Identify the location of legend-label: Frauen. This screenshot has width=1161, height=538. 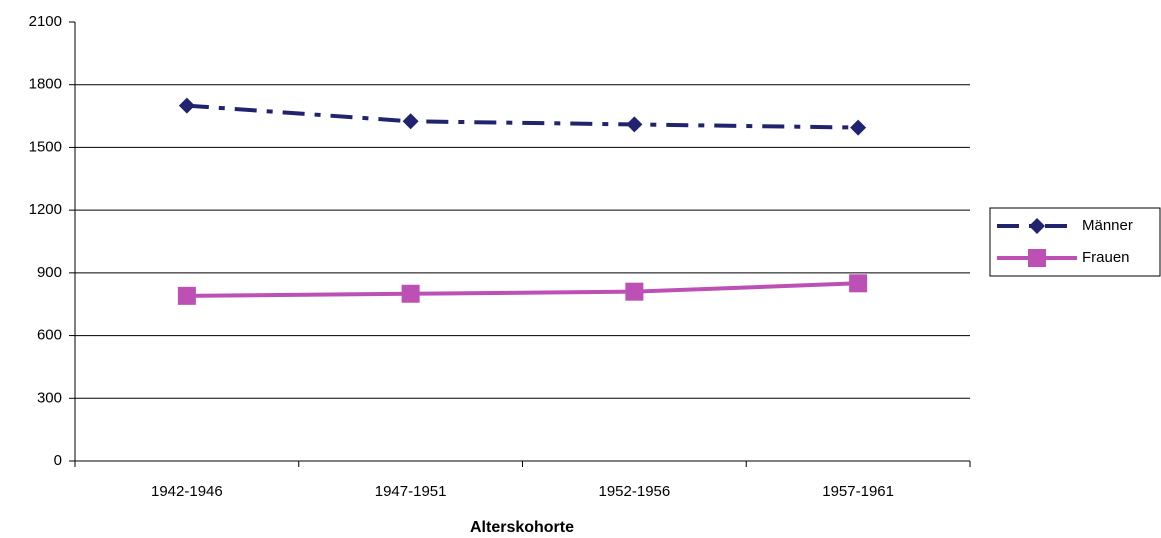
(1106, 257).